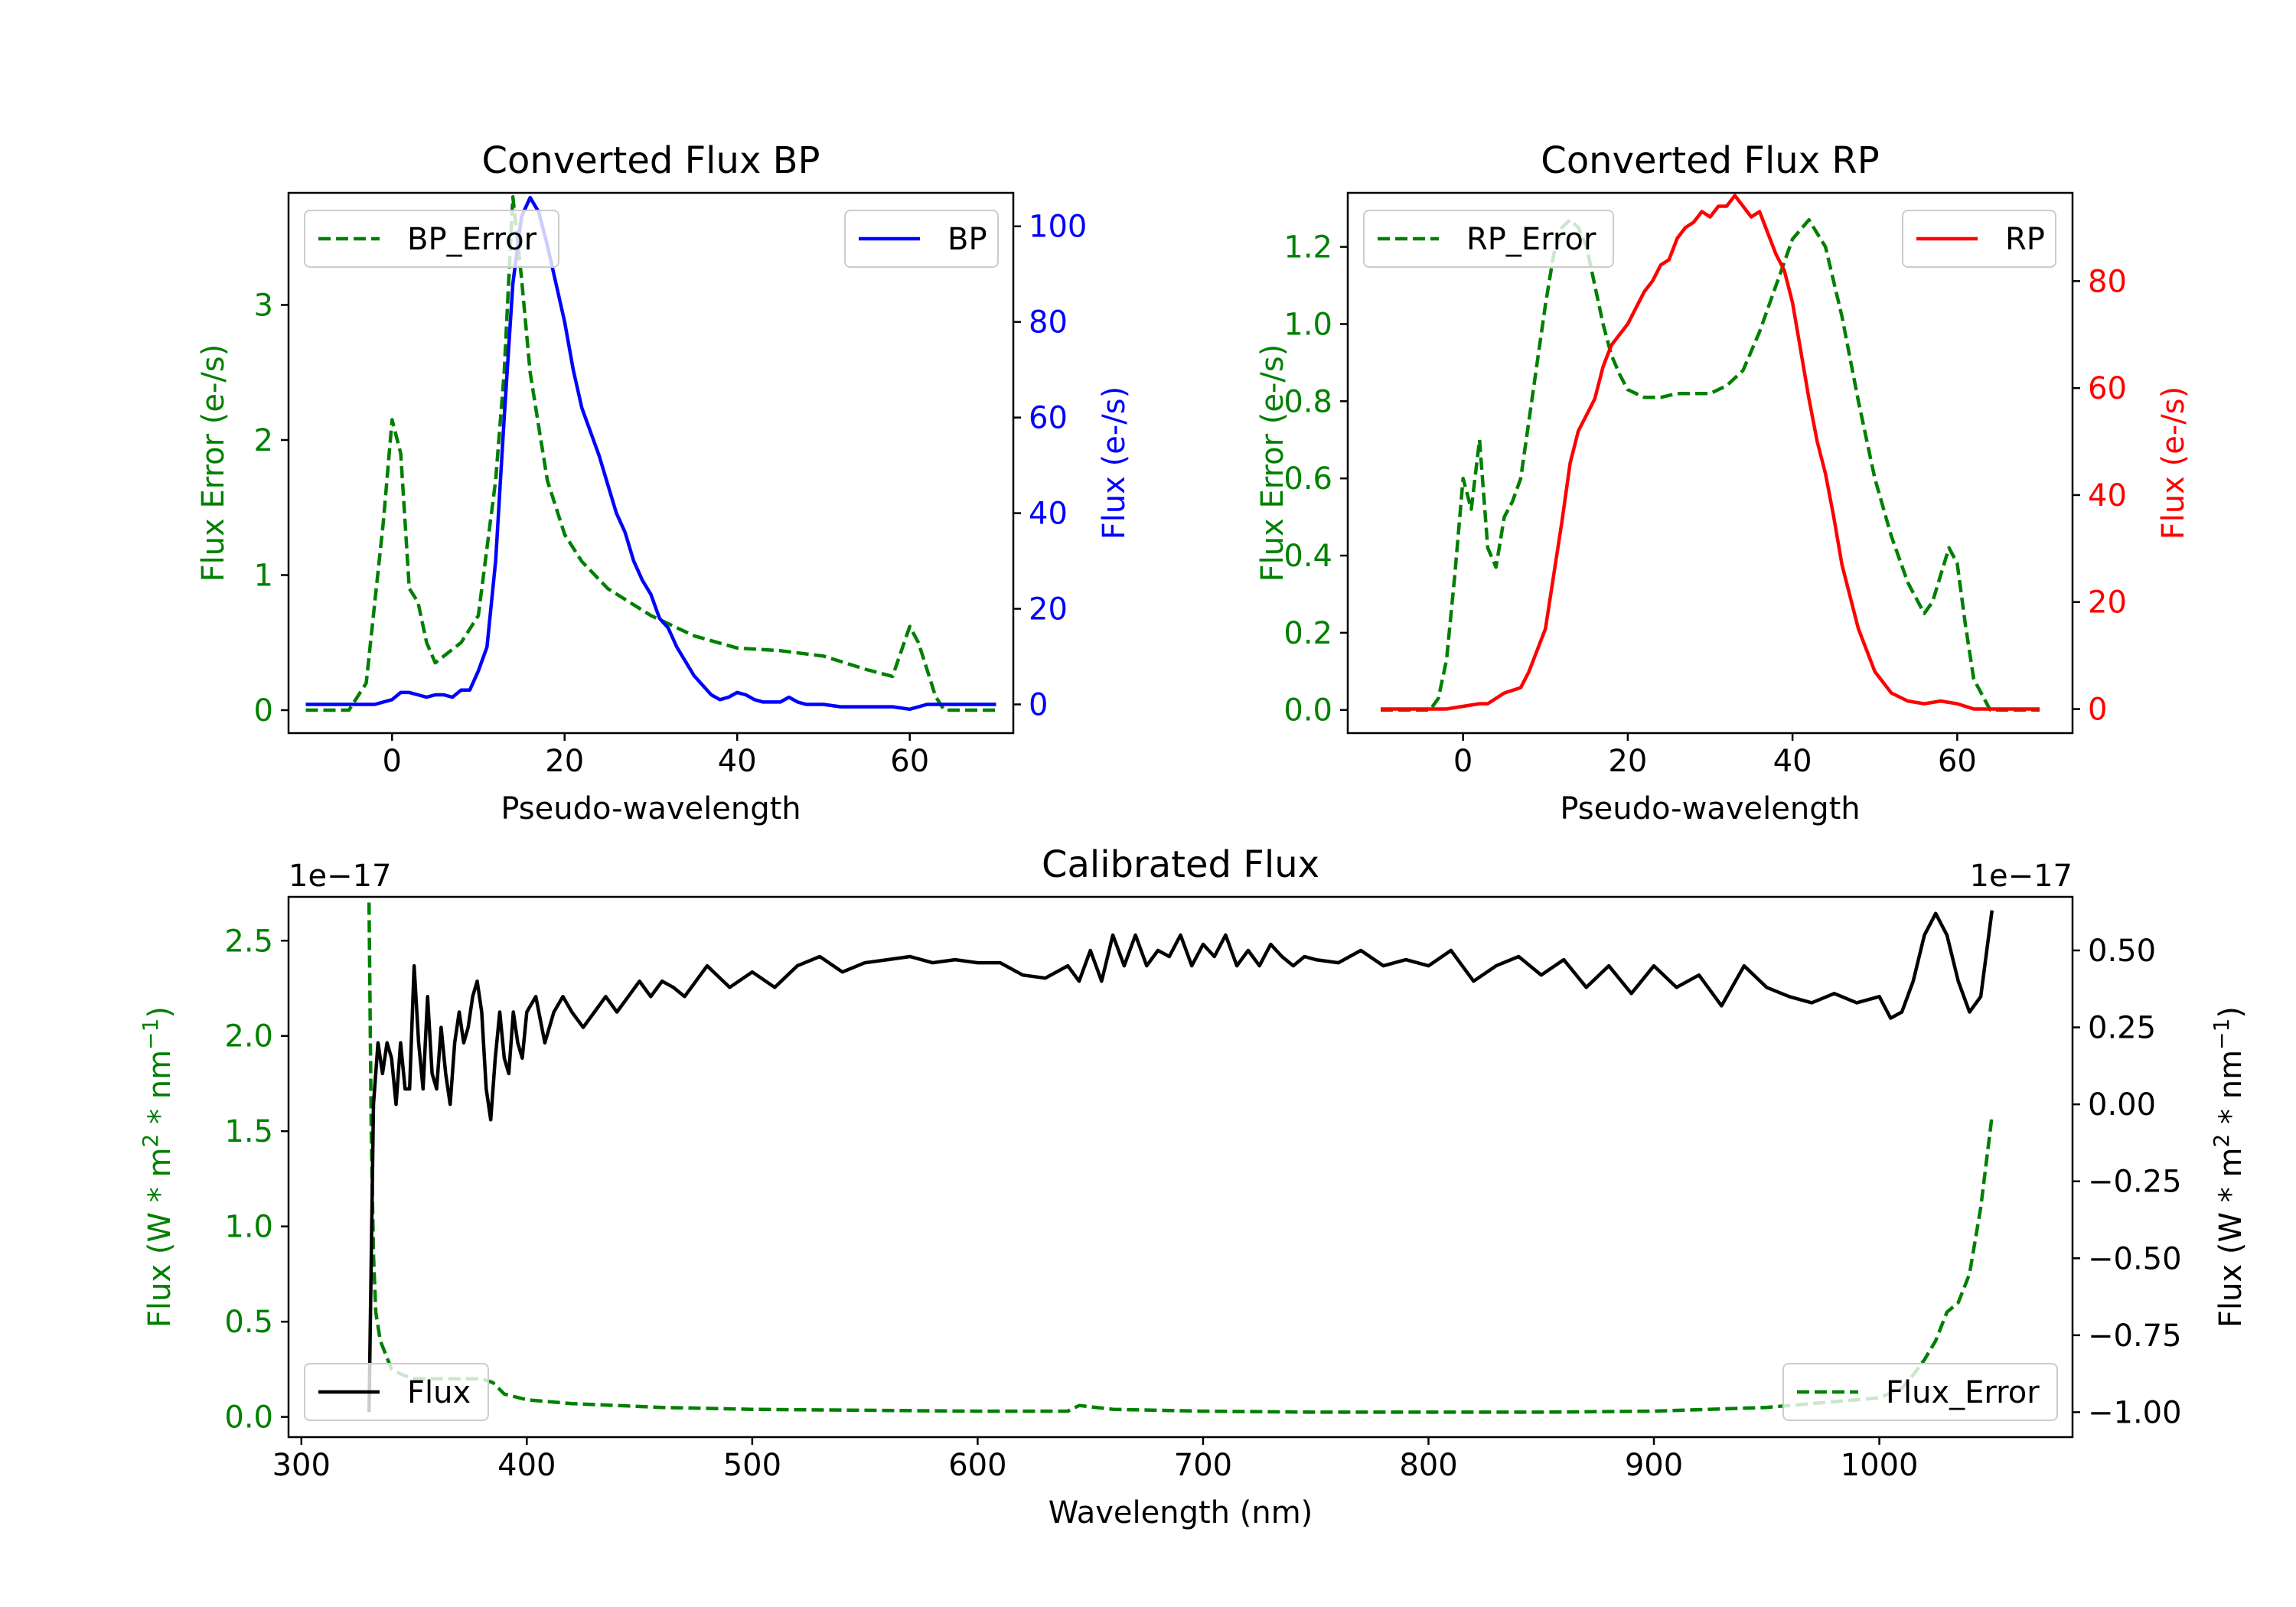 The image size is (2296, 1607). Describe the element at coordinates (248, 941) in the screenshot. I see `left-tick-label: 2.5` at that location.